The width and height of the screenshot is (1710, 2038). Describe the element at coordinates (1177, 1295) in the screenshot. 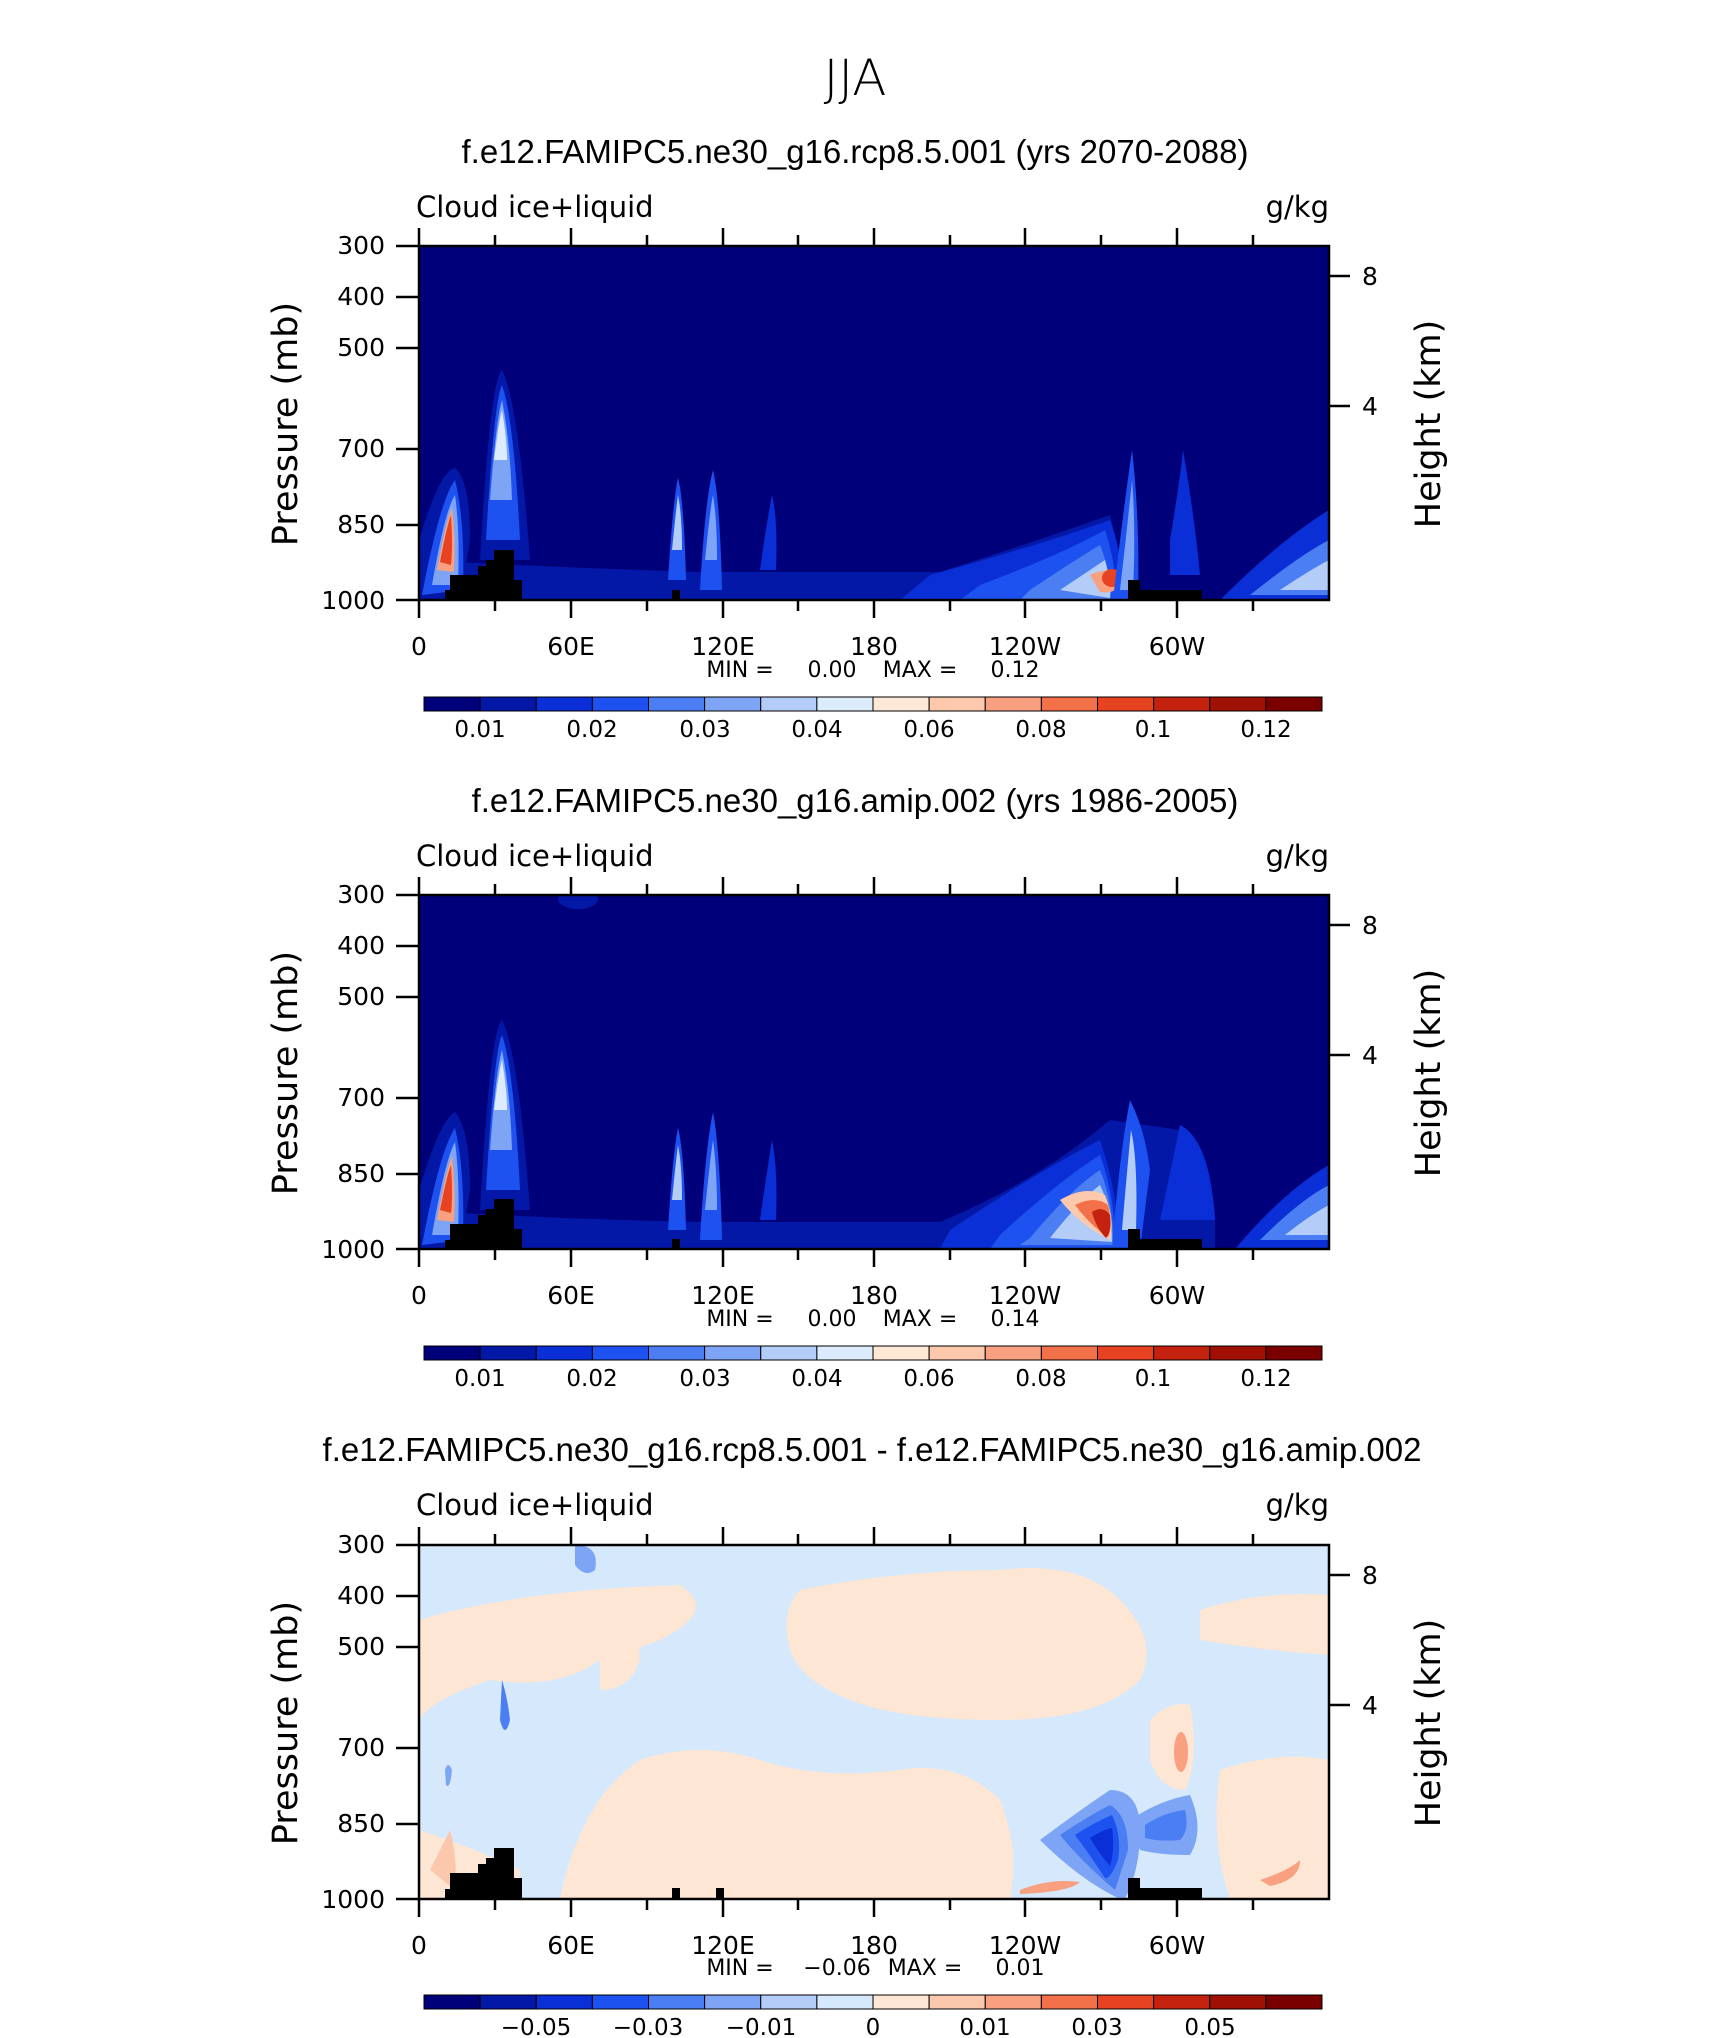

I see `lon-tick: 60W` at that location.